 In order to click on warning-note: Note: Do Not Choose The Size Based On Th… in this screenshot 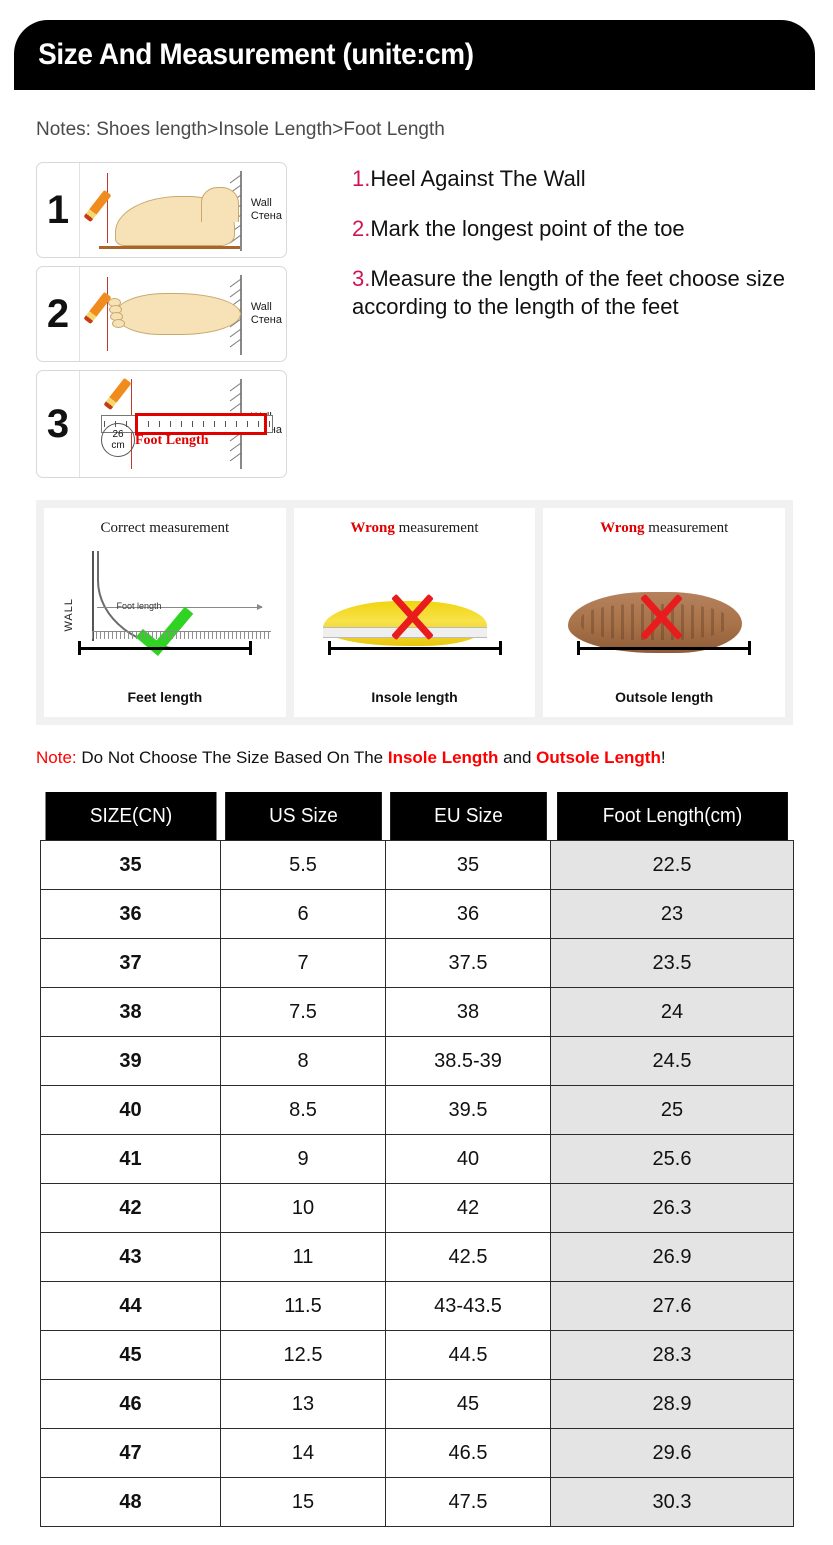, I will do `click(351, 758)`.